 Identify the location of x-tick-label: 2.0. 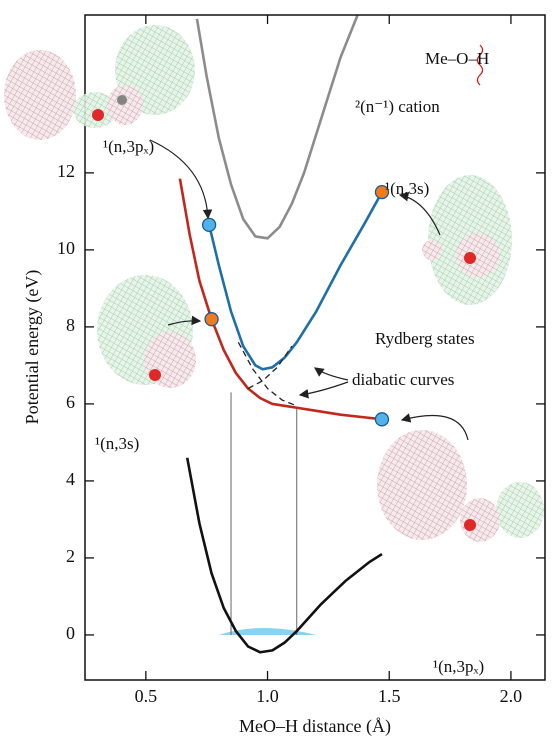
(511, 696).